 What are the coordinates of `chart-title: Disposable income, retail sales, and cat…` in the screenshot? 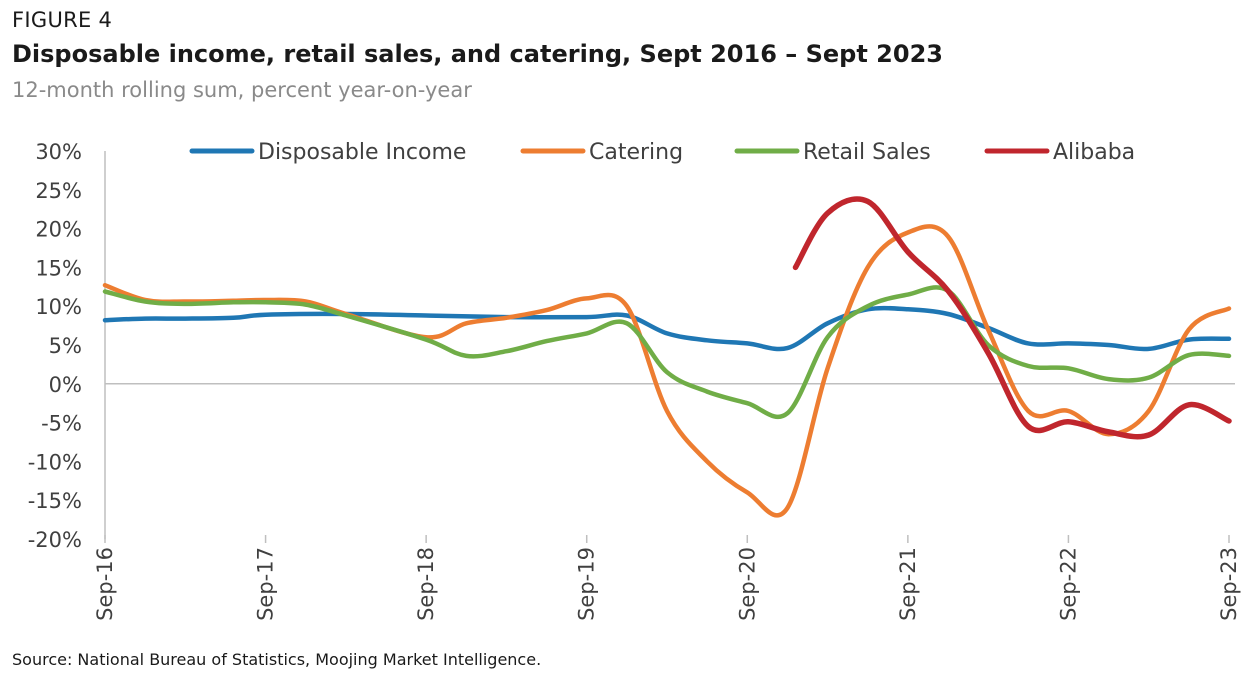 It's located at (477, 54).